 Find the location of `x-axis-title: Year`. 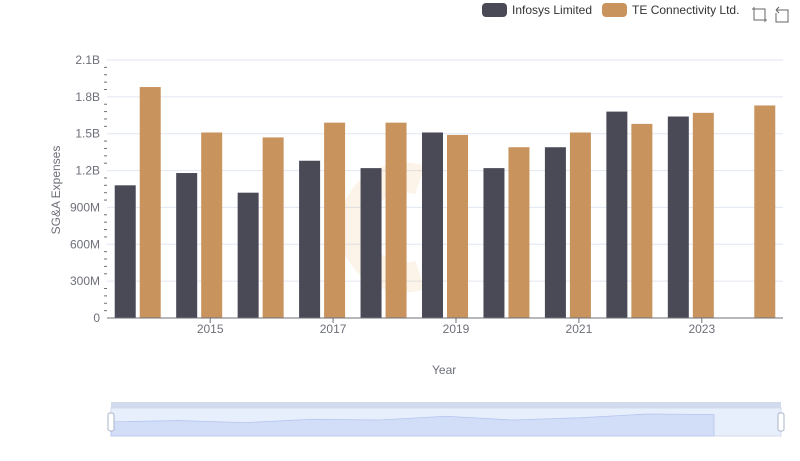

x-axis-title: Year is located at coordinates (444, 370).